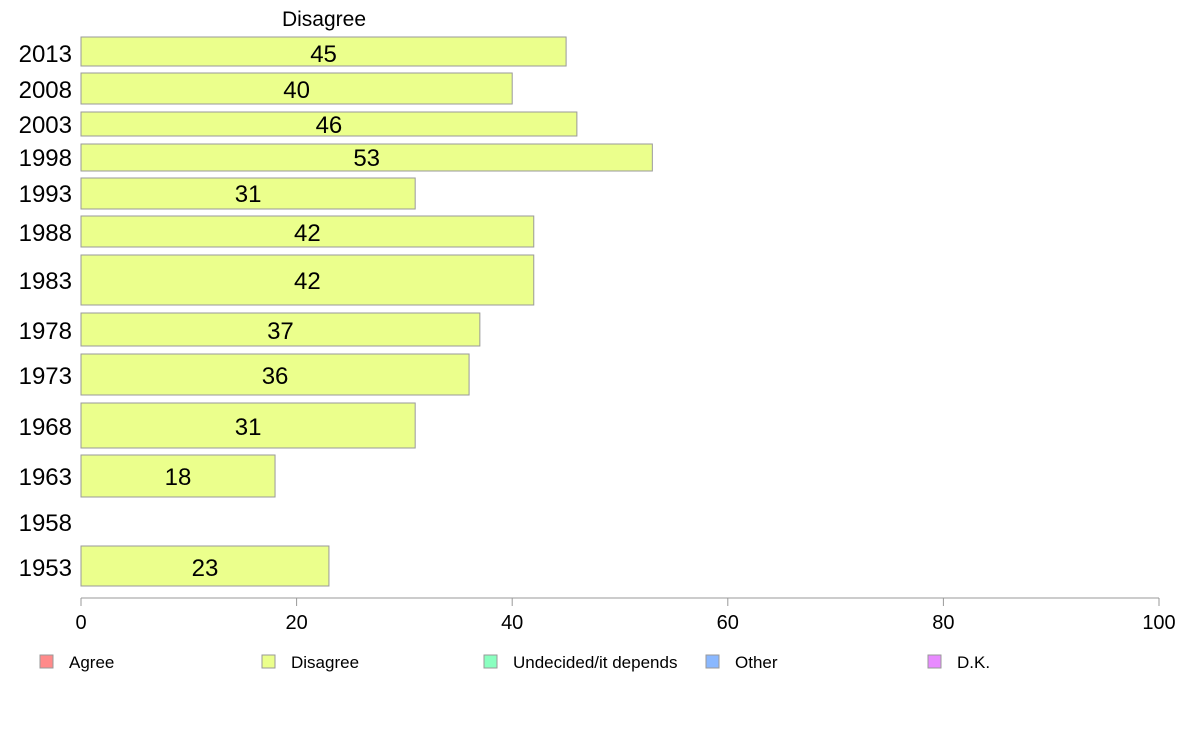  What do you see at coordinates (45, 90) in the screenshot?
I see `y-tick-label: 2008` at bounding box center [45, 90].